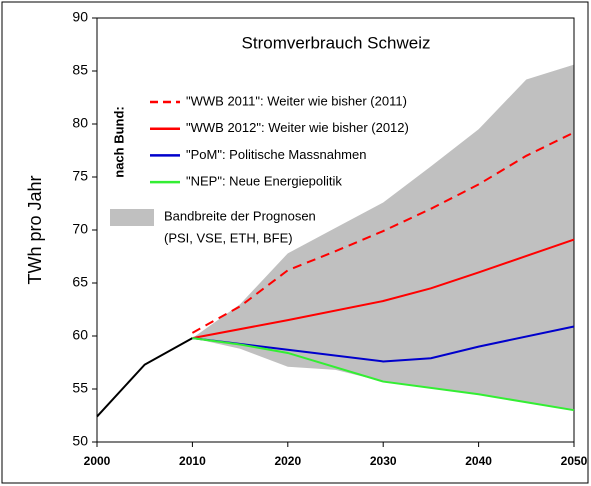 This screenshot has width=591, height=486. What do you see at coordinates (478, 461) in the screenshot?
I see `x-tick-label: 2040` at bounding box center [478, 461].